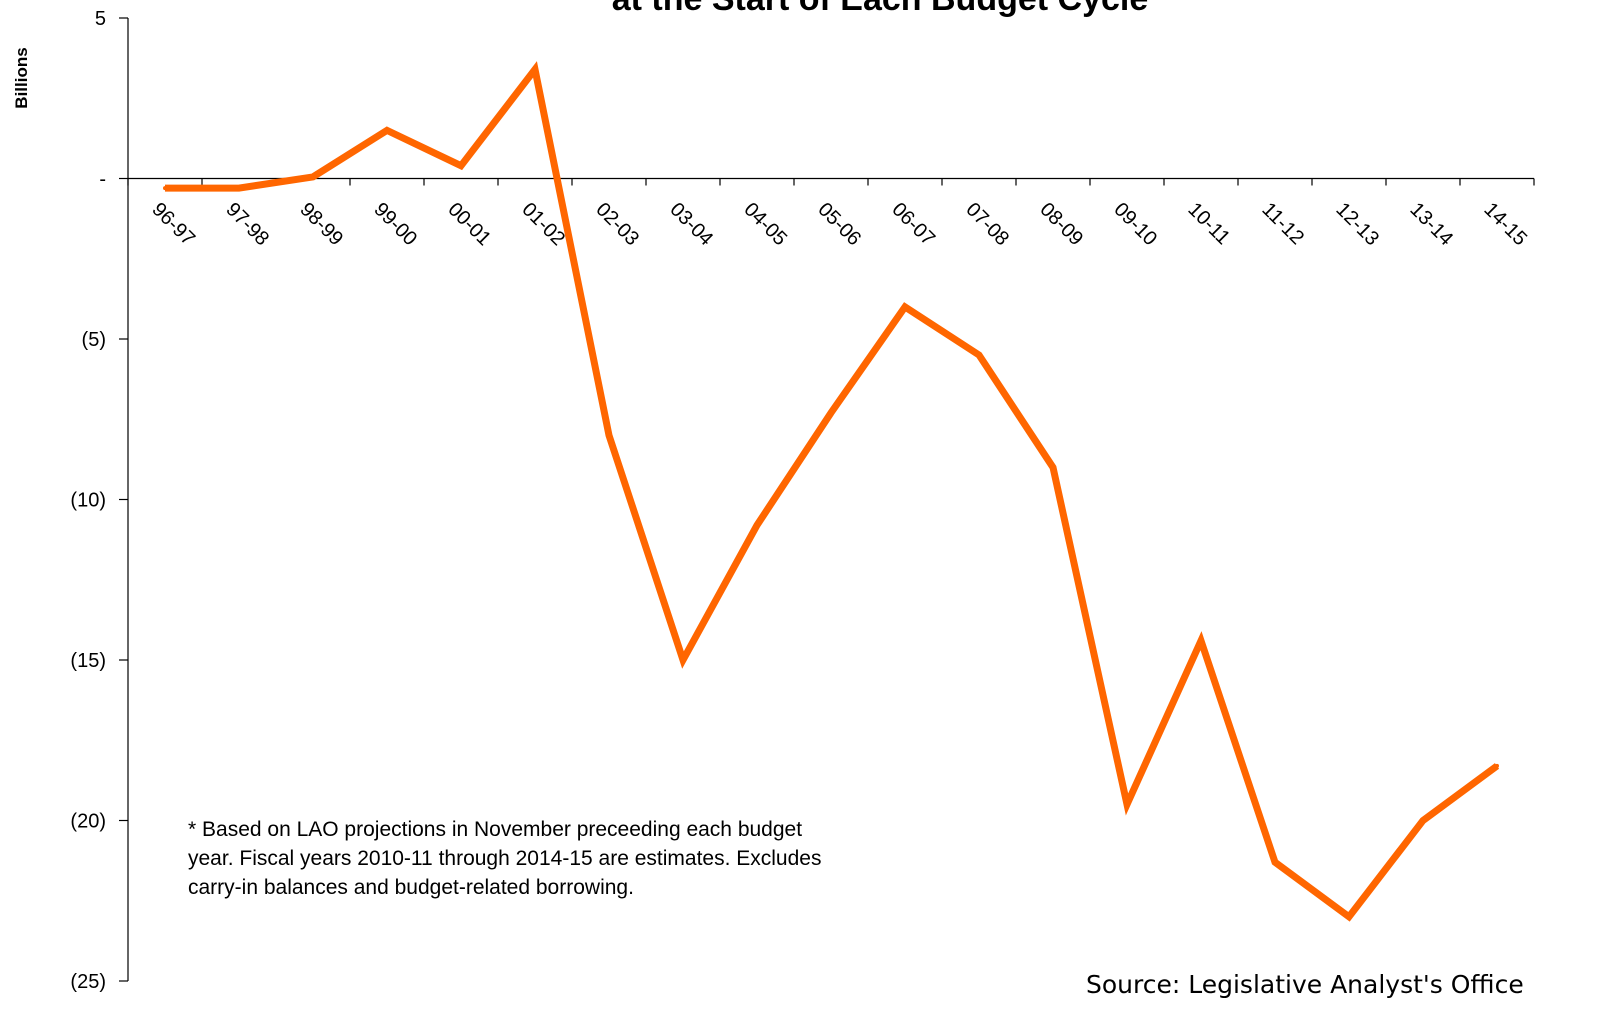 This screenshot has height=1013, width=1600. Describe the element at coordinates (913, 224) in the screenshot. I see `x-tick-label: 06-07` at that location.